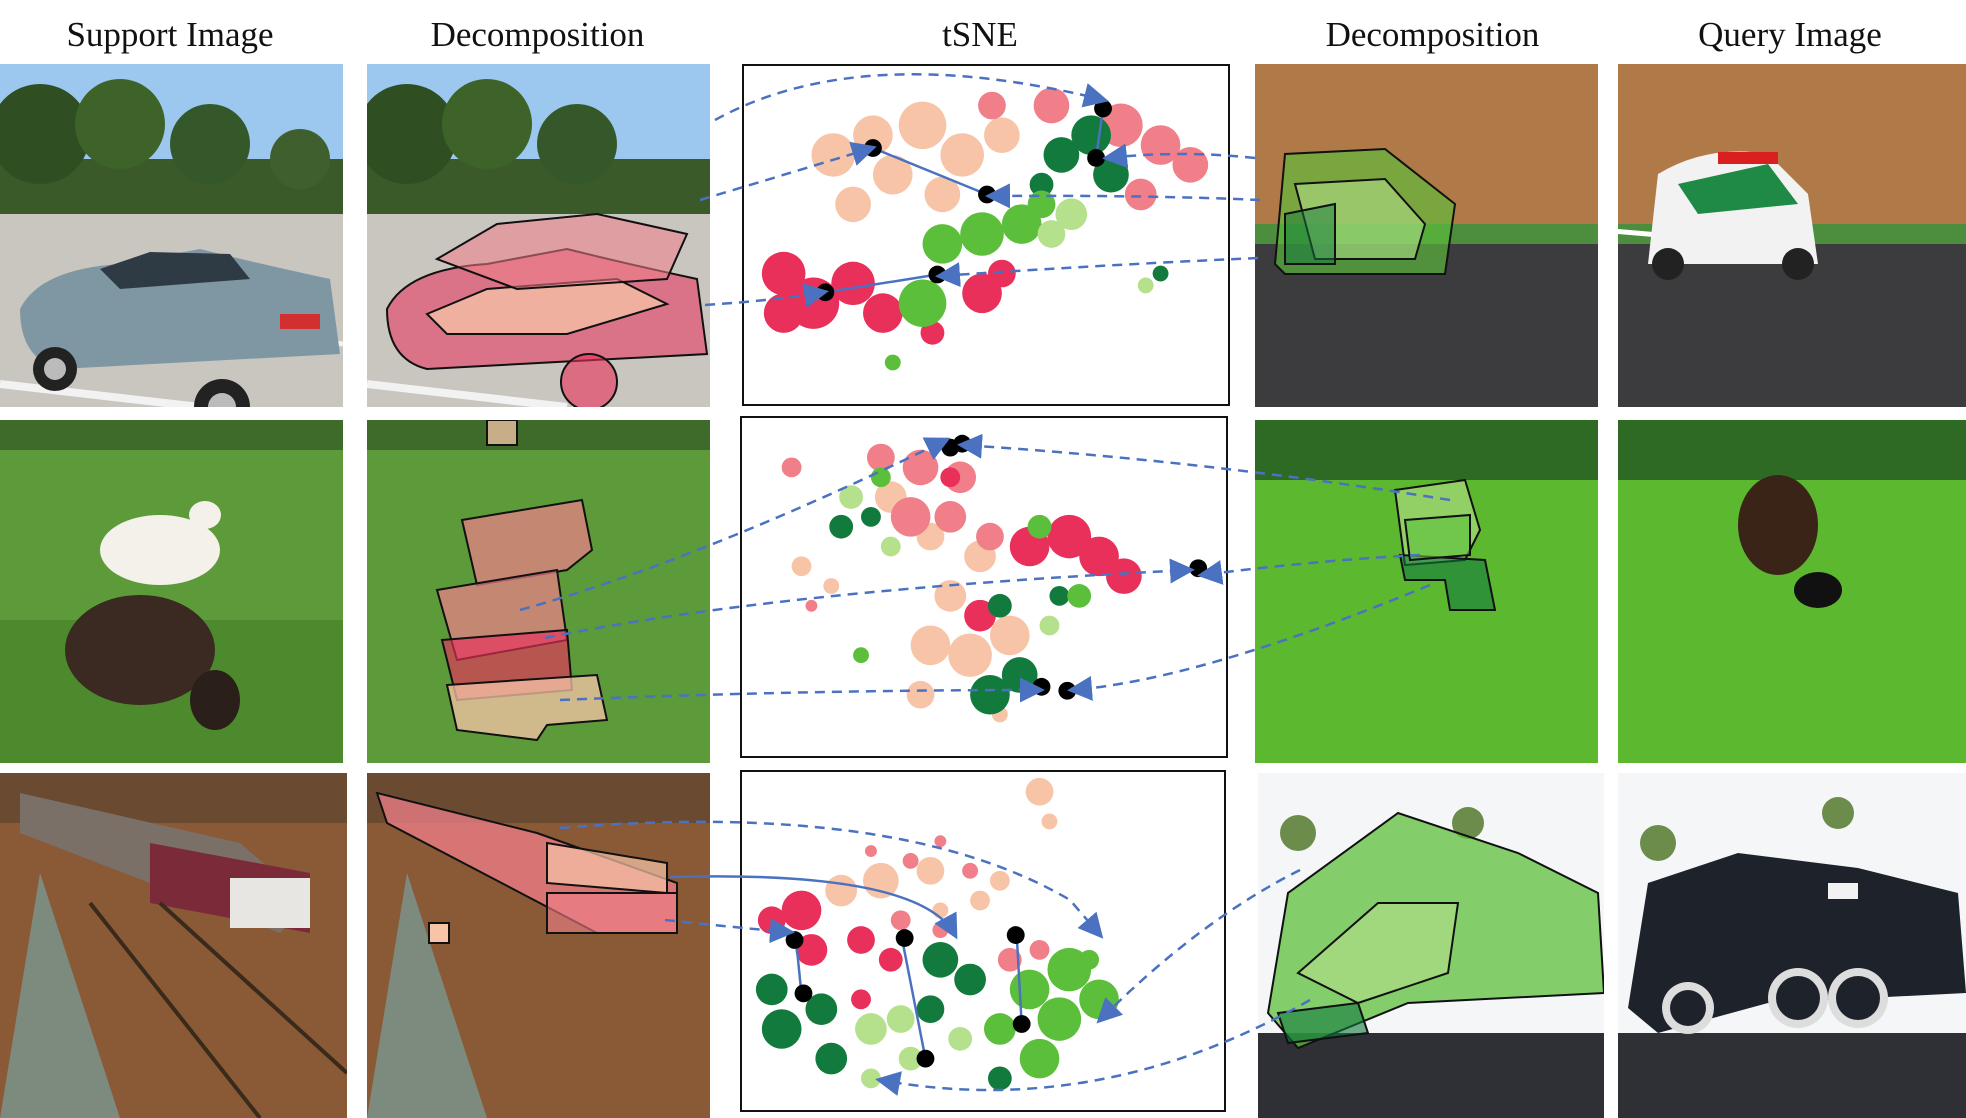 This screenshot has width=1966, height=1118. Describe the element at coordinates (980, 34) in the screenshot. I see `column-title-tsne: tSNE` at that location.